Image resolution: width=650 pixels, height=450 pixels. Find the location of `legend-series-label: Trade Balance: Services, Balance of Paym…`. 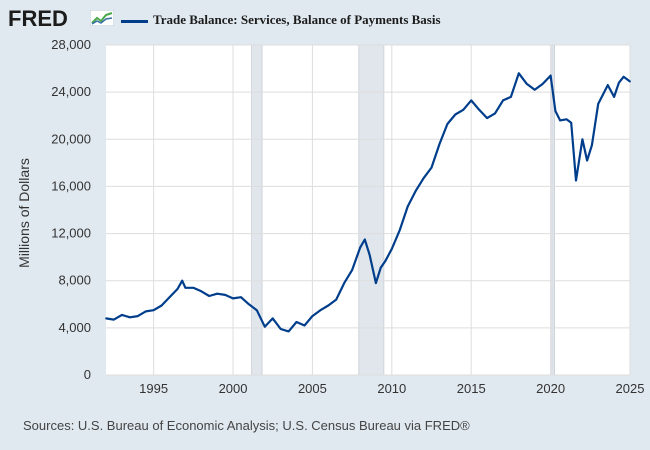

legend-series-label: Trade Balance: Services, Balance of Paym… is located at coordinates (297, 19).